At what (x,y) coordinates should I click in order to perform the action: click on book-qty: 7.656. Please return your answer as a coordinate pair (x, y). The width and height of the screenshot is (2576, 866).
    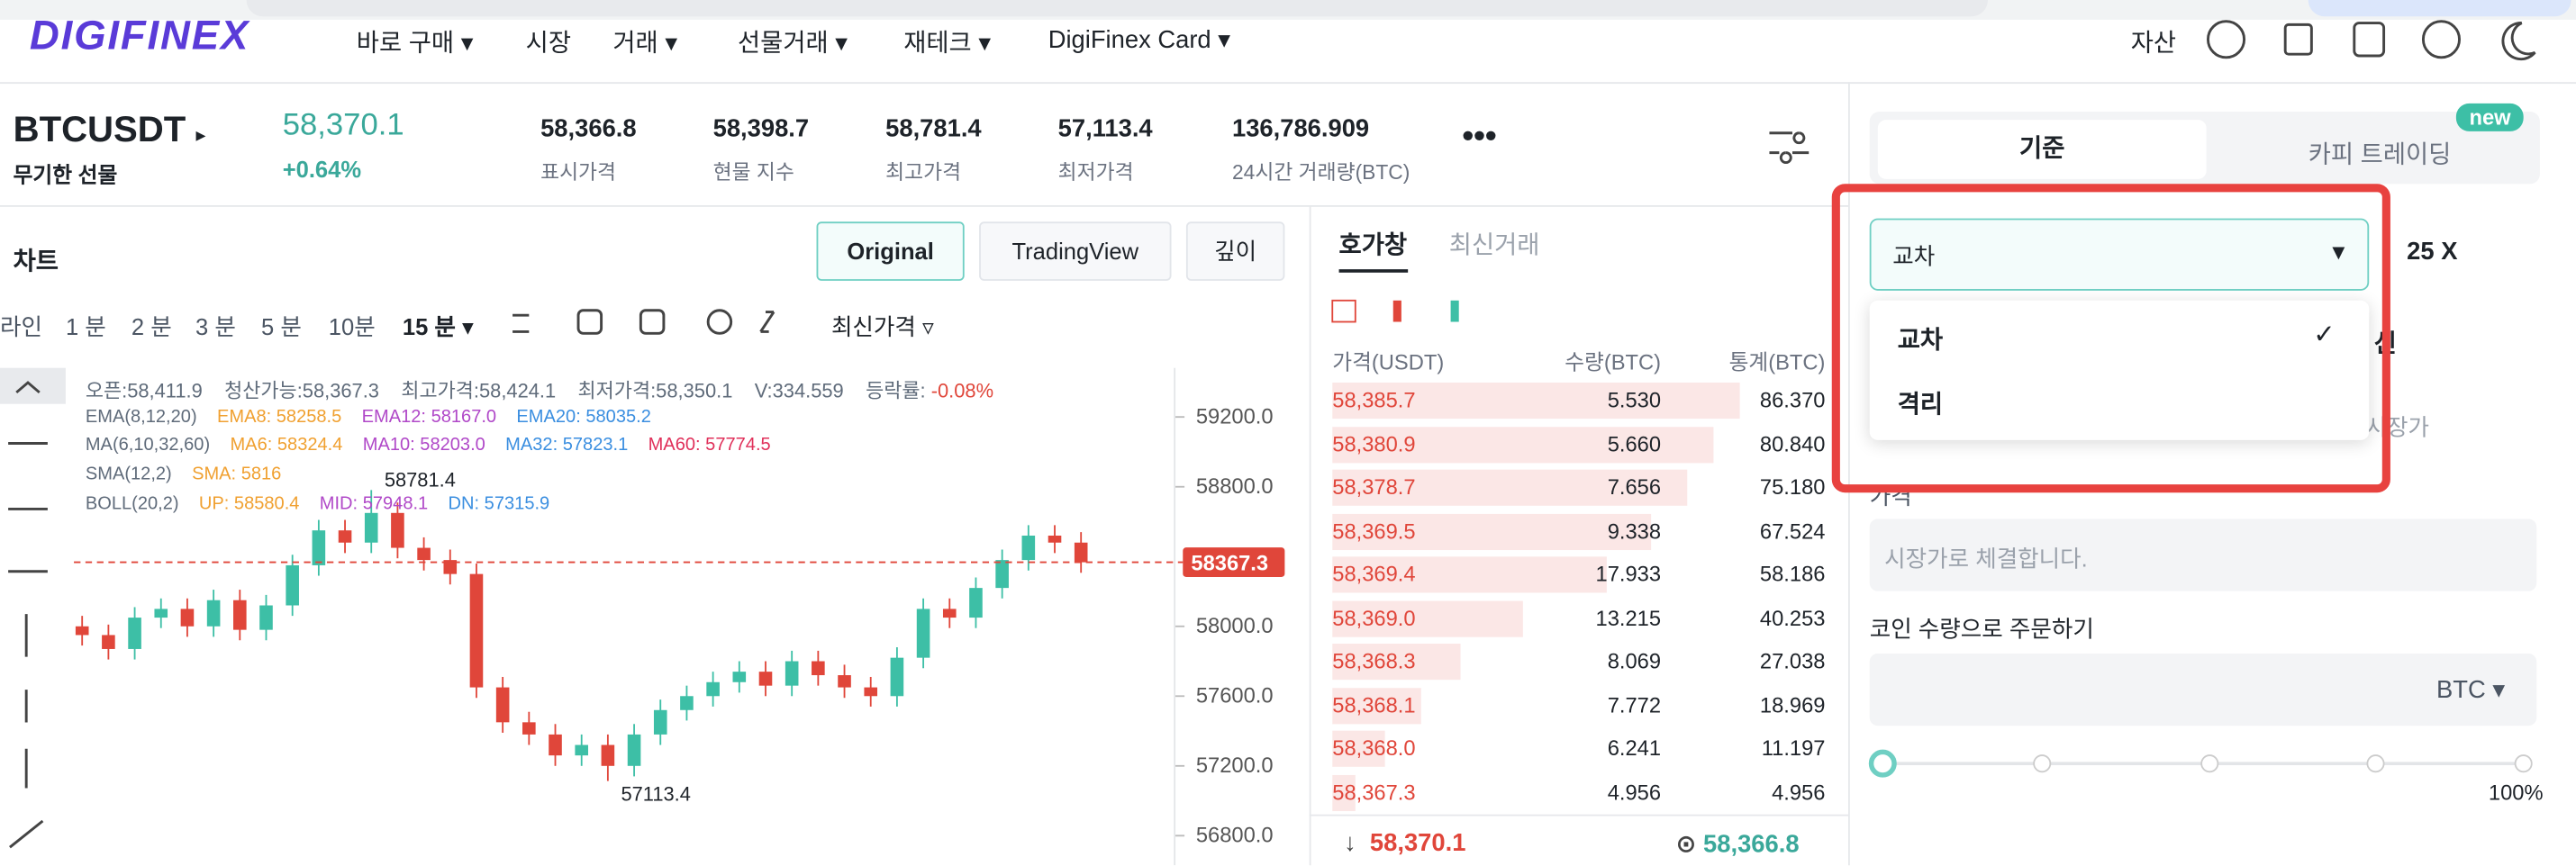
    Looking at the image, I should click on (1634, 487).